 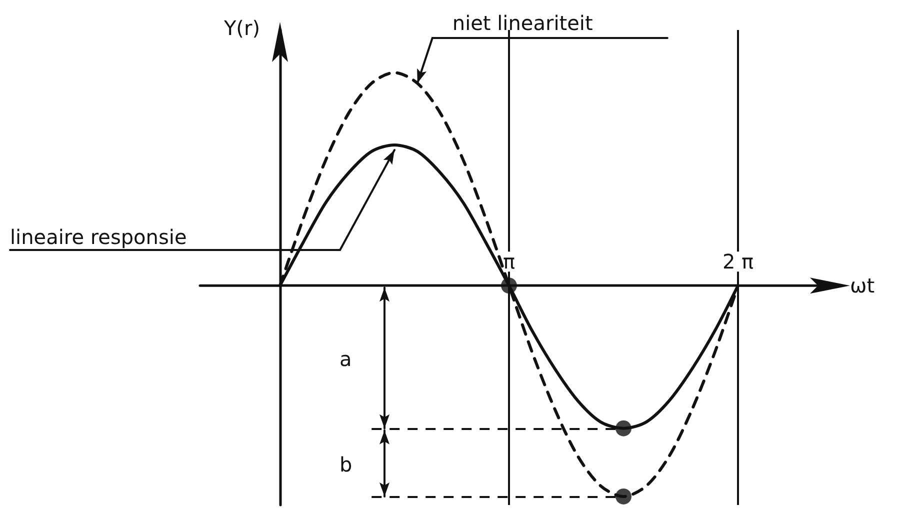 What do you see at coordinates (522, 23) in the screenshot?
I see `text: niet lineariteit` at bounding box center [522, 23].